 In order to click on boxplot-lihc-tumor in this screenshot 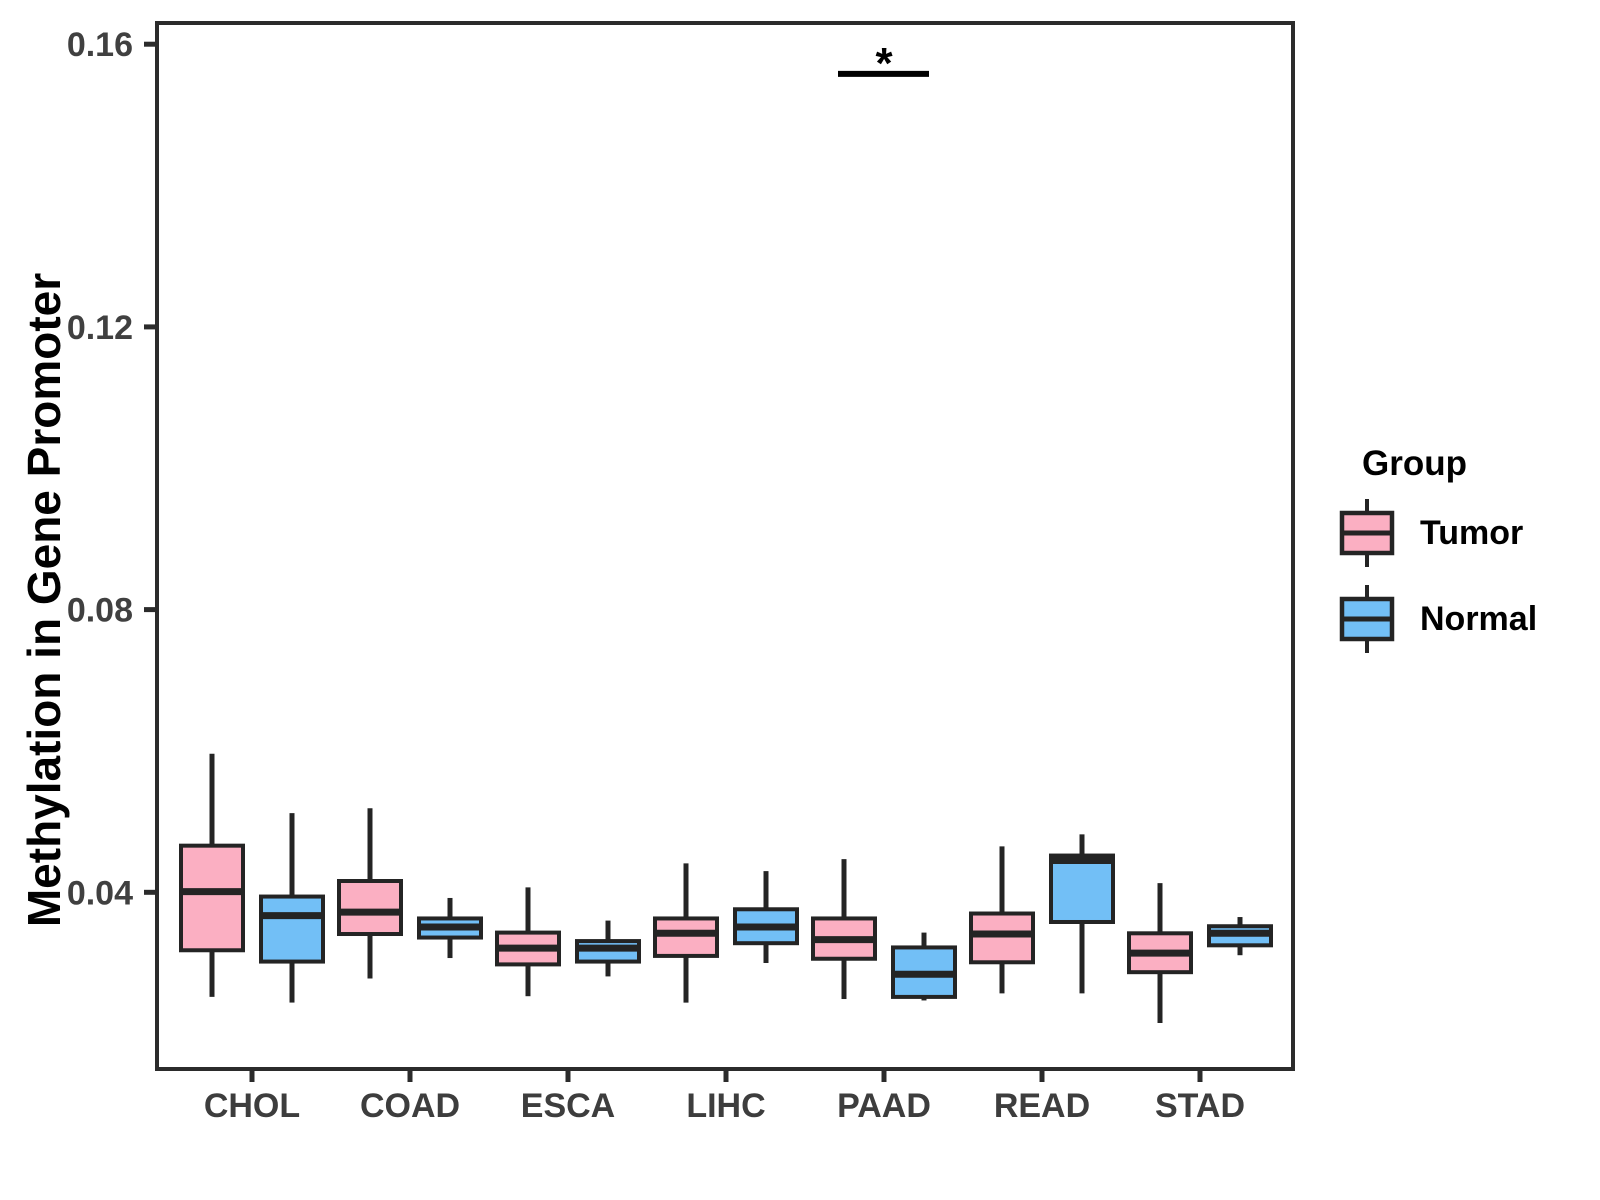, I will do `click(686, 933)`.